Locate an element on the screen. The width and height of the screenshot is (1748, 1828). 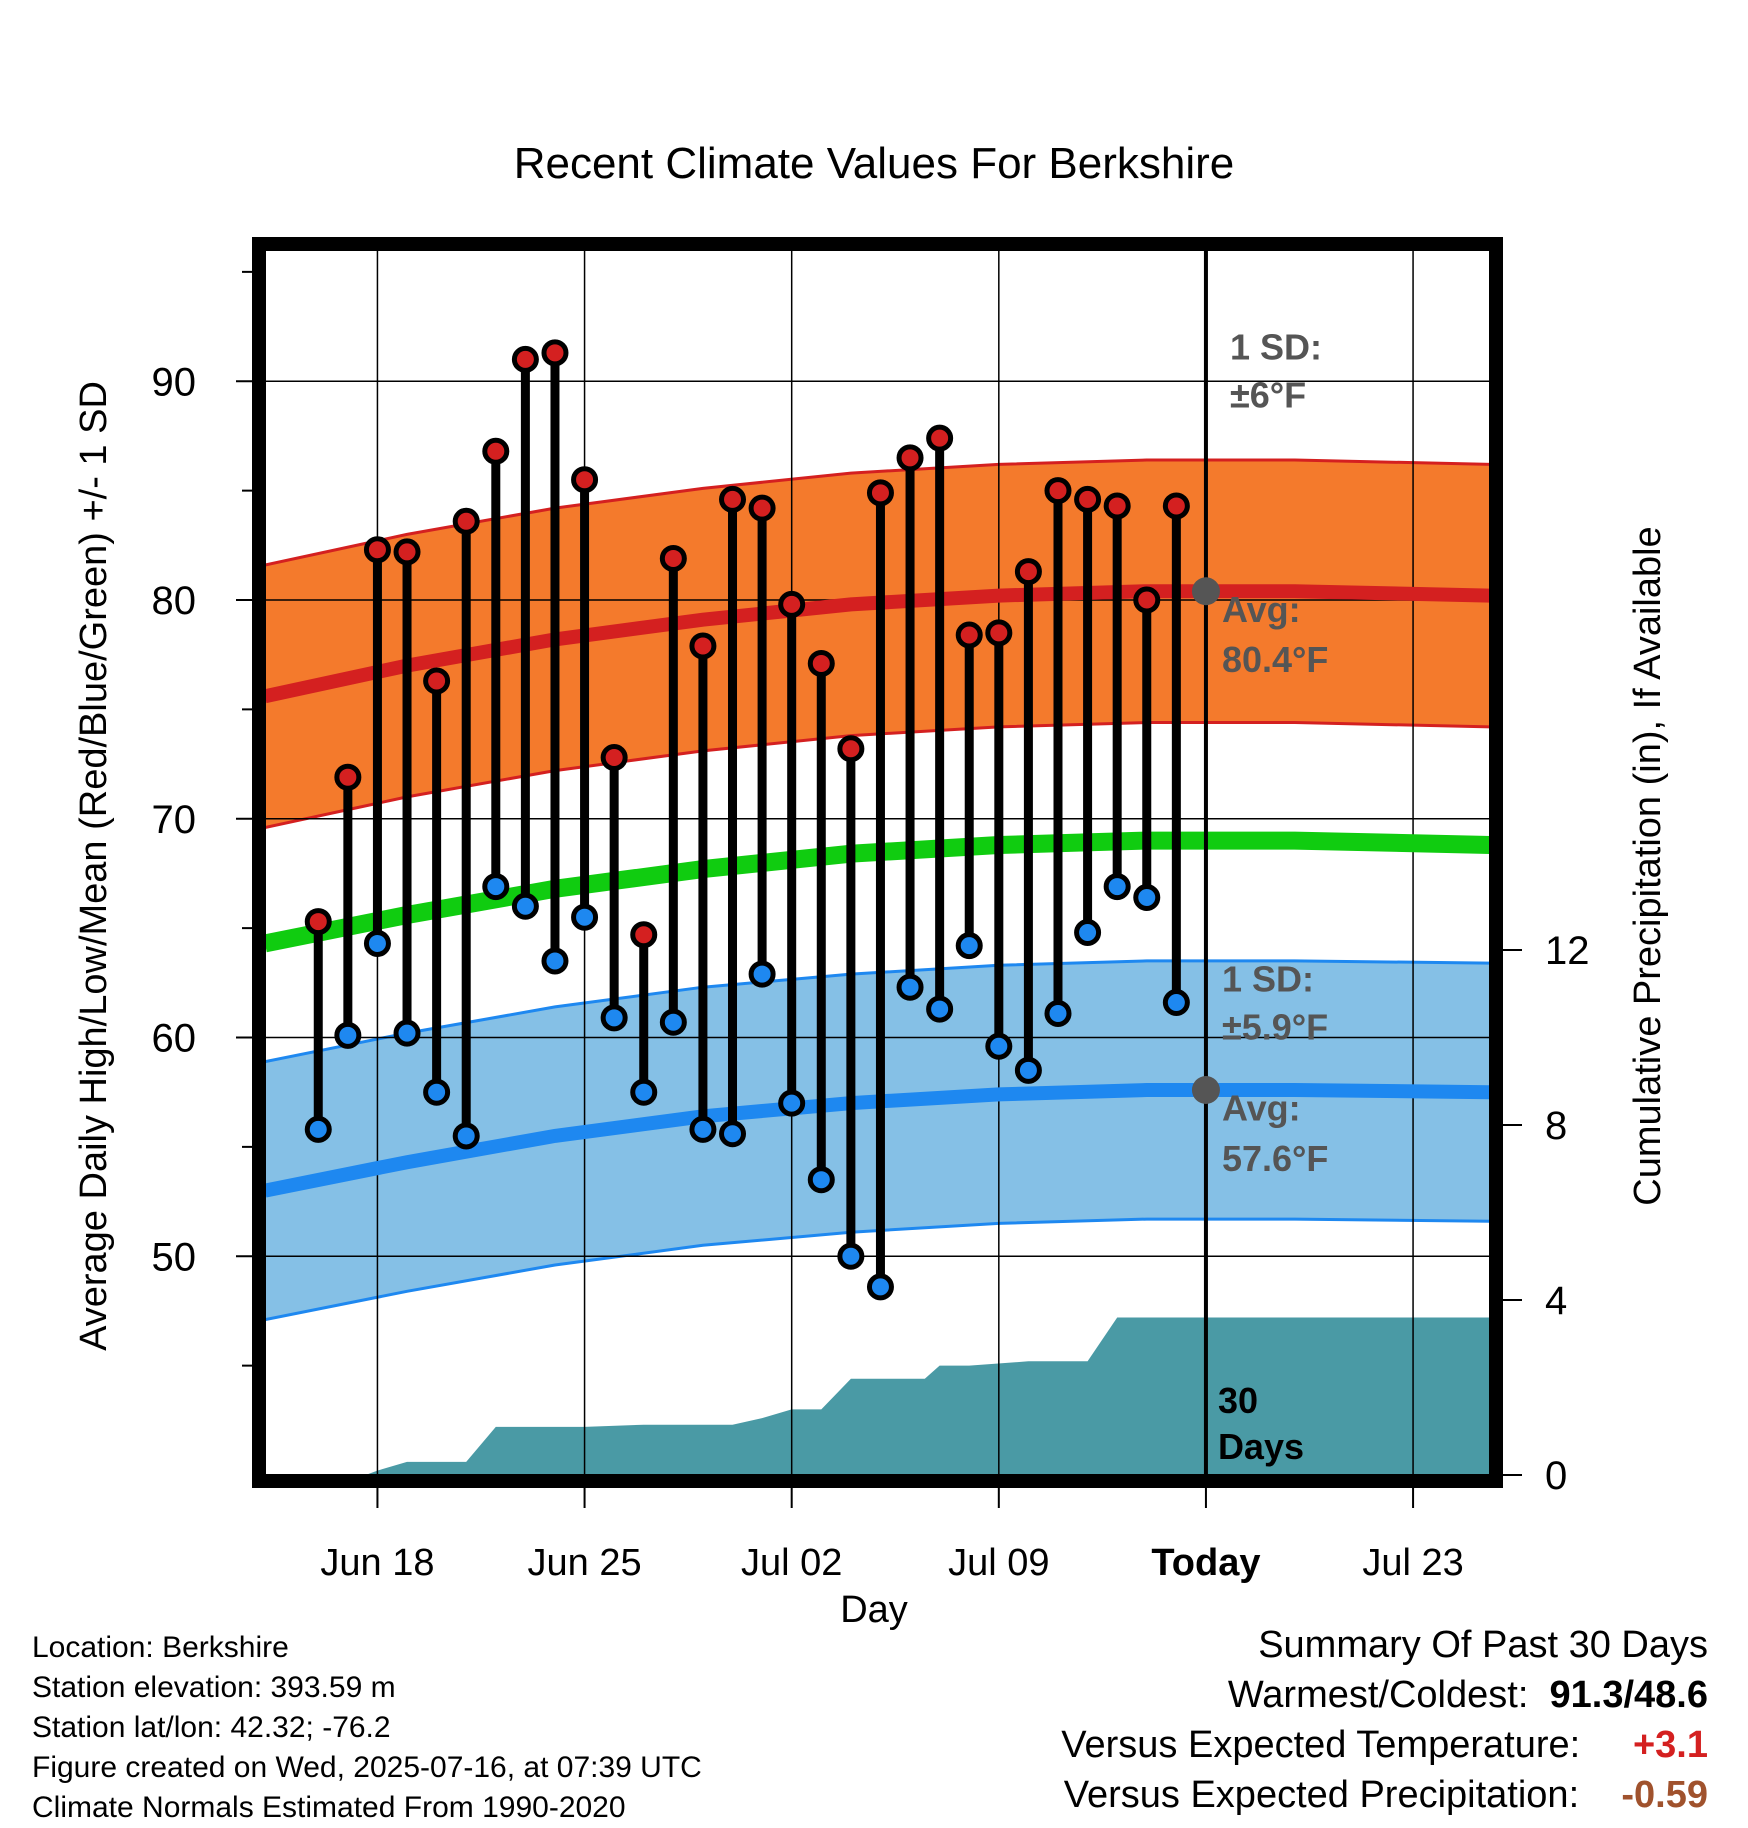
high-sd-annotation-value: ±6°F is located at coordinates (1268, 395).